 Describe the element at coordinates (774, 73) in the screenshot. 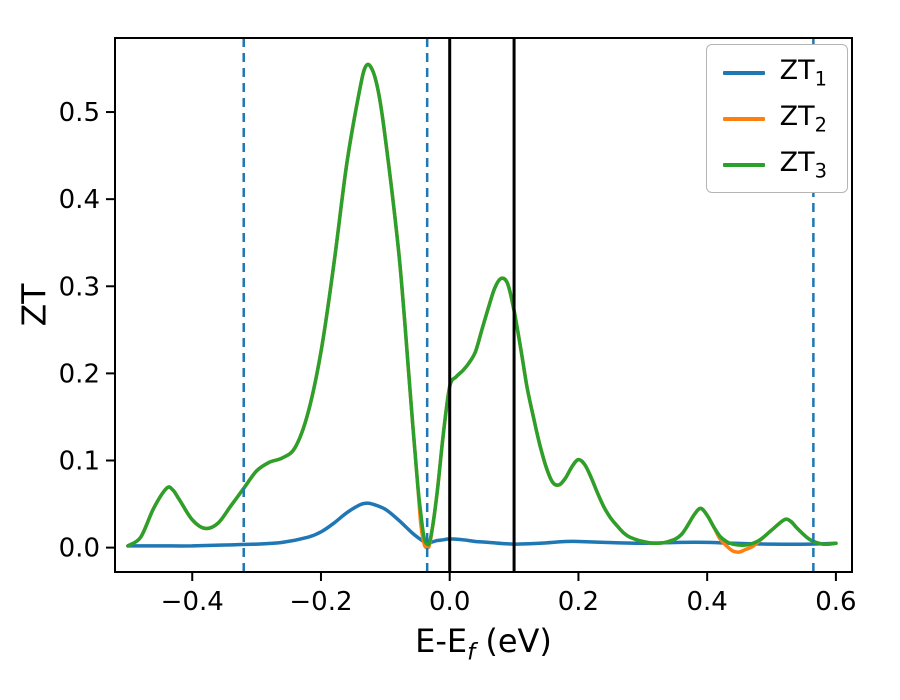

I see `legend-item-zt1: ZT1` at that location.